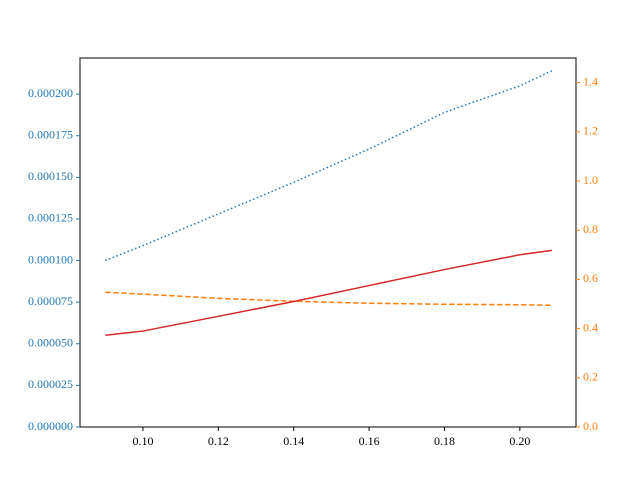 This screenshot has height=485, width=640. I want to click on x-tick-label: 0.14, so click(293, 441).